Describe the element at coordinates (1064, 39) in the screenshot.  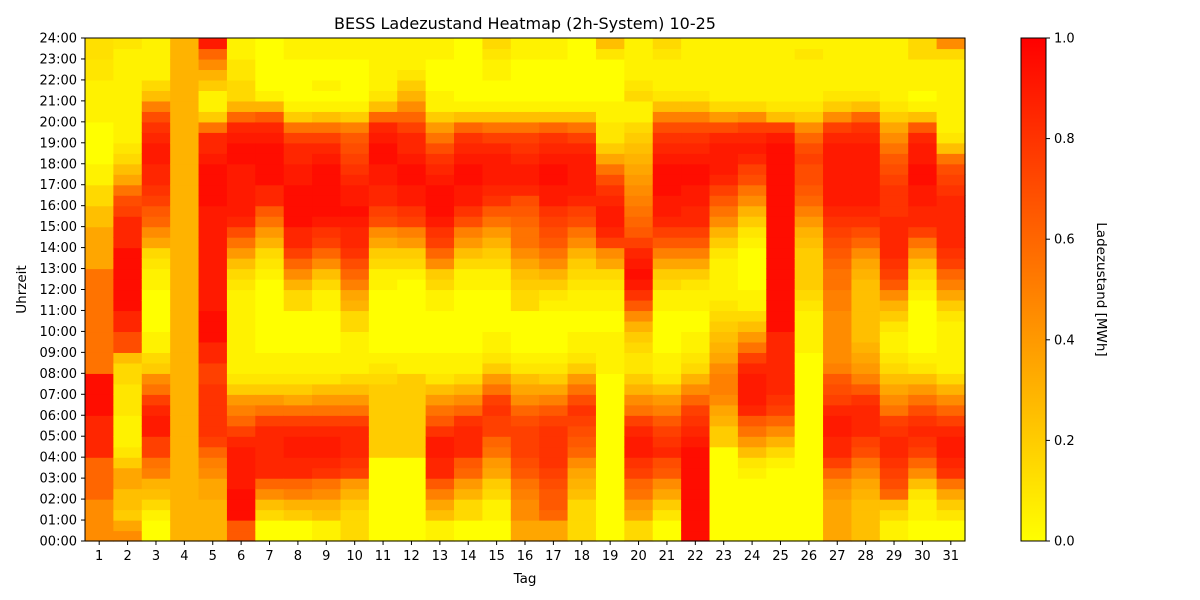
I see `colorbar-tick-label: 1.0` at that location.